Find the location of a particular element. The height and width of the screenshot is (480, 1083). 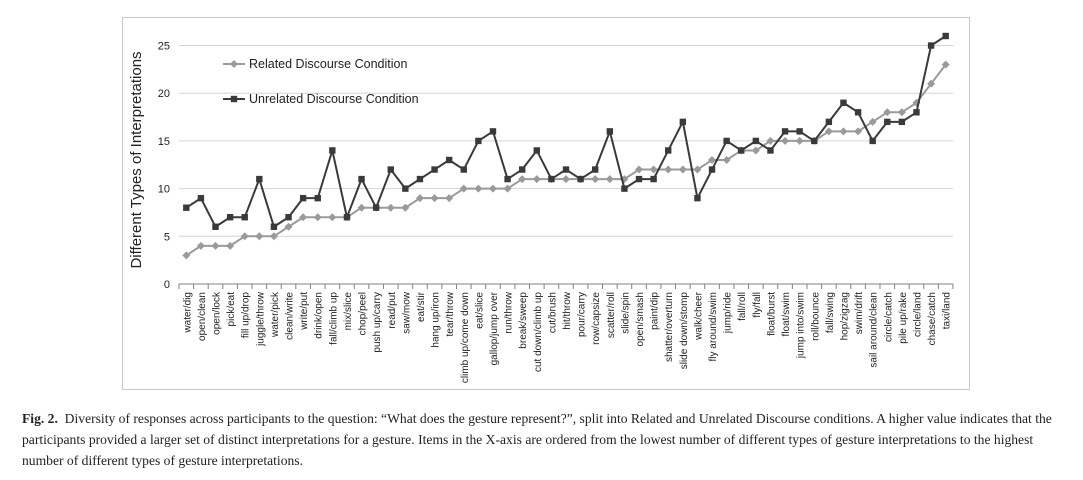

x-tick-label: water/pick is located at coordinates (275, 314).